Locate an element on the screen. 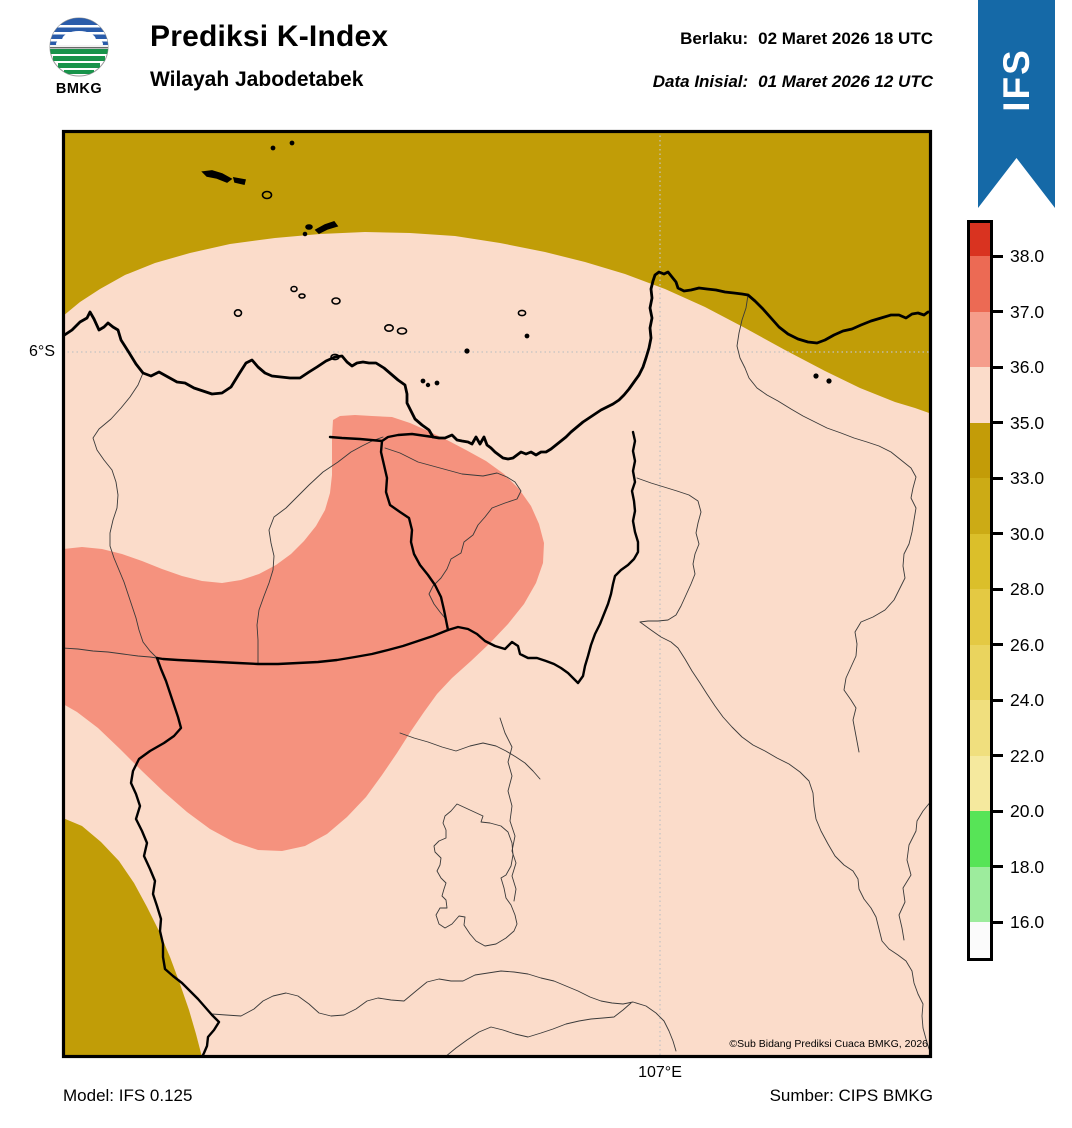 The height and width of the screenshot is (1128, 1072). colorbar-segments is located at coordinates (980, 590).